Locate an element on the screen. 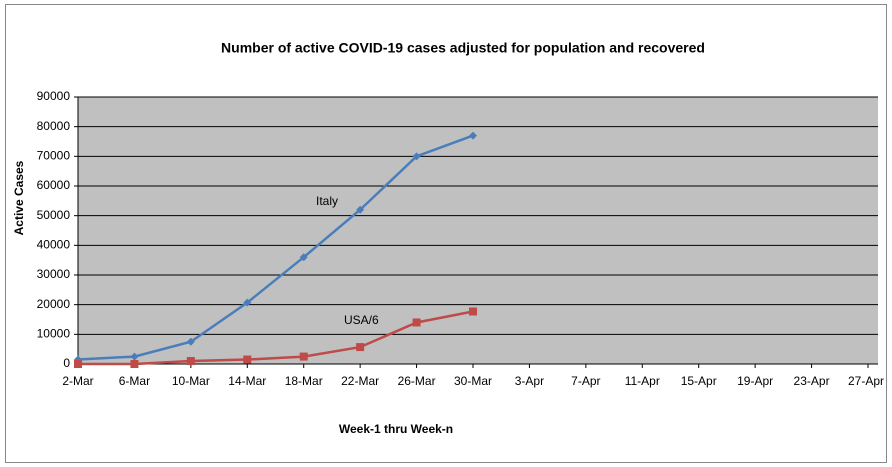  series-annotation: USA/6 is located at coordinates (361, 320).